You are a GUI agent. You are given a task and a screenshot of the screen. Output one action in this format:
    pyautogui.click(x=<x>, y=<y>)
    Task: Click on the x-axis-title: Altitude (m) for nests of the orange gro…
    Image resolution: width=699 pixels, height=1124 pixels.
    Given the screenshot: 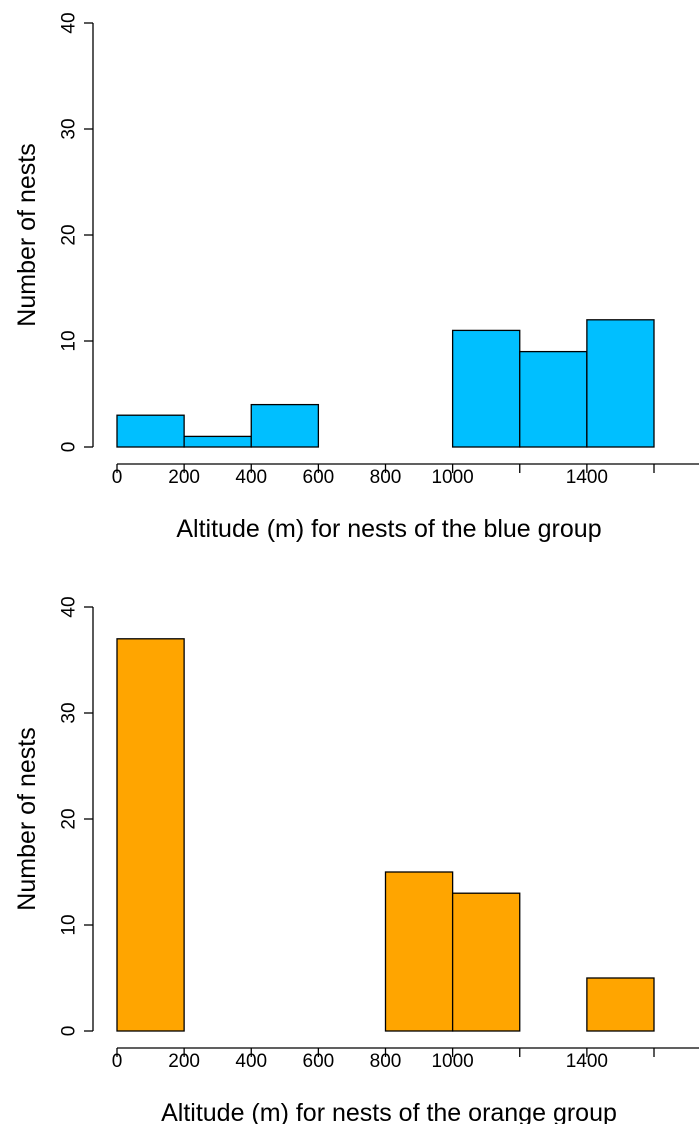 What is the action you would take?
    pyautogui.click(x=389, y=1111)
    